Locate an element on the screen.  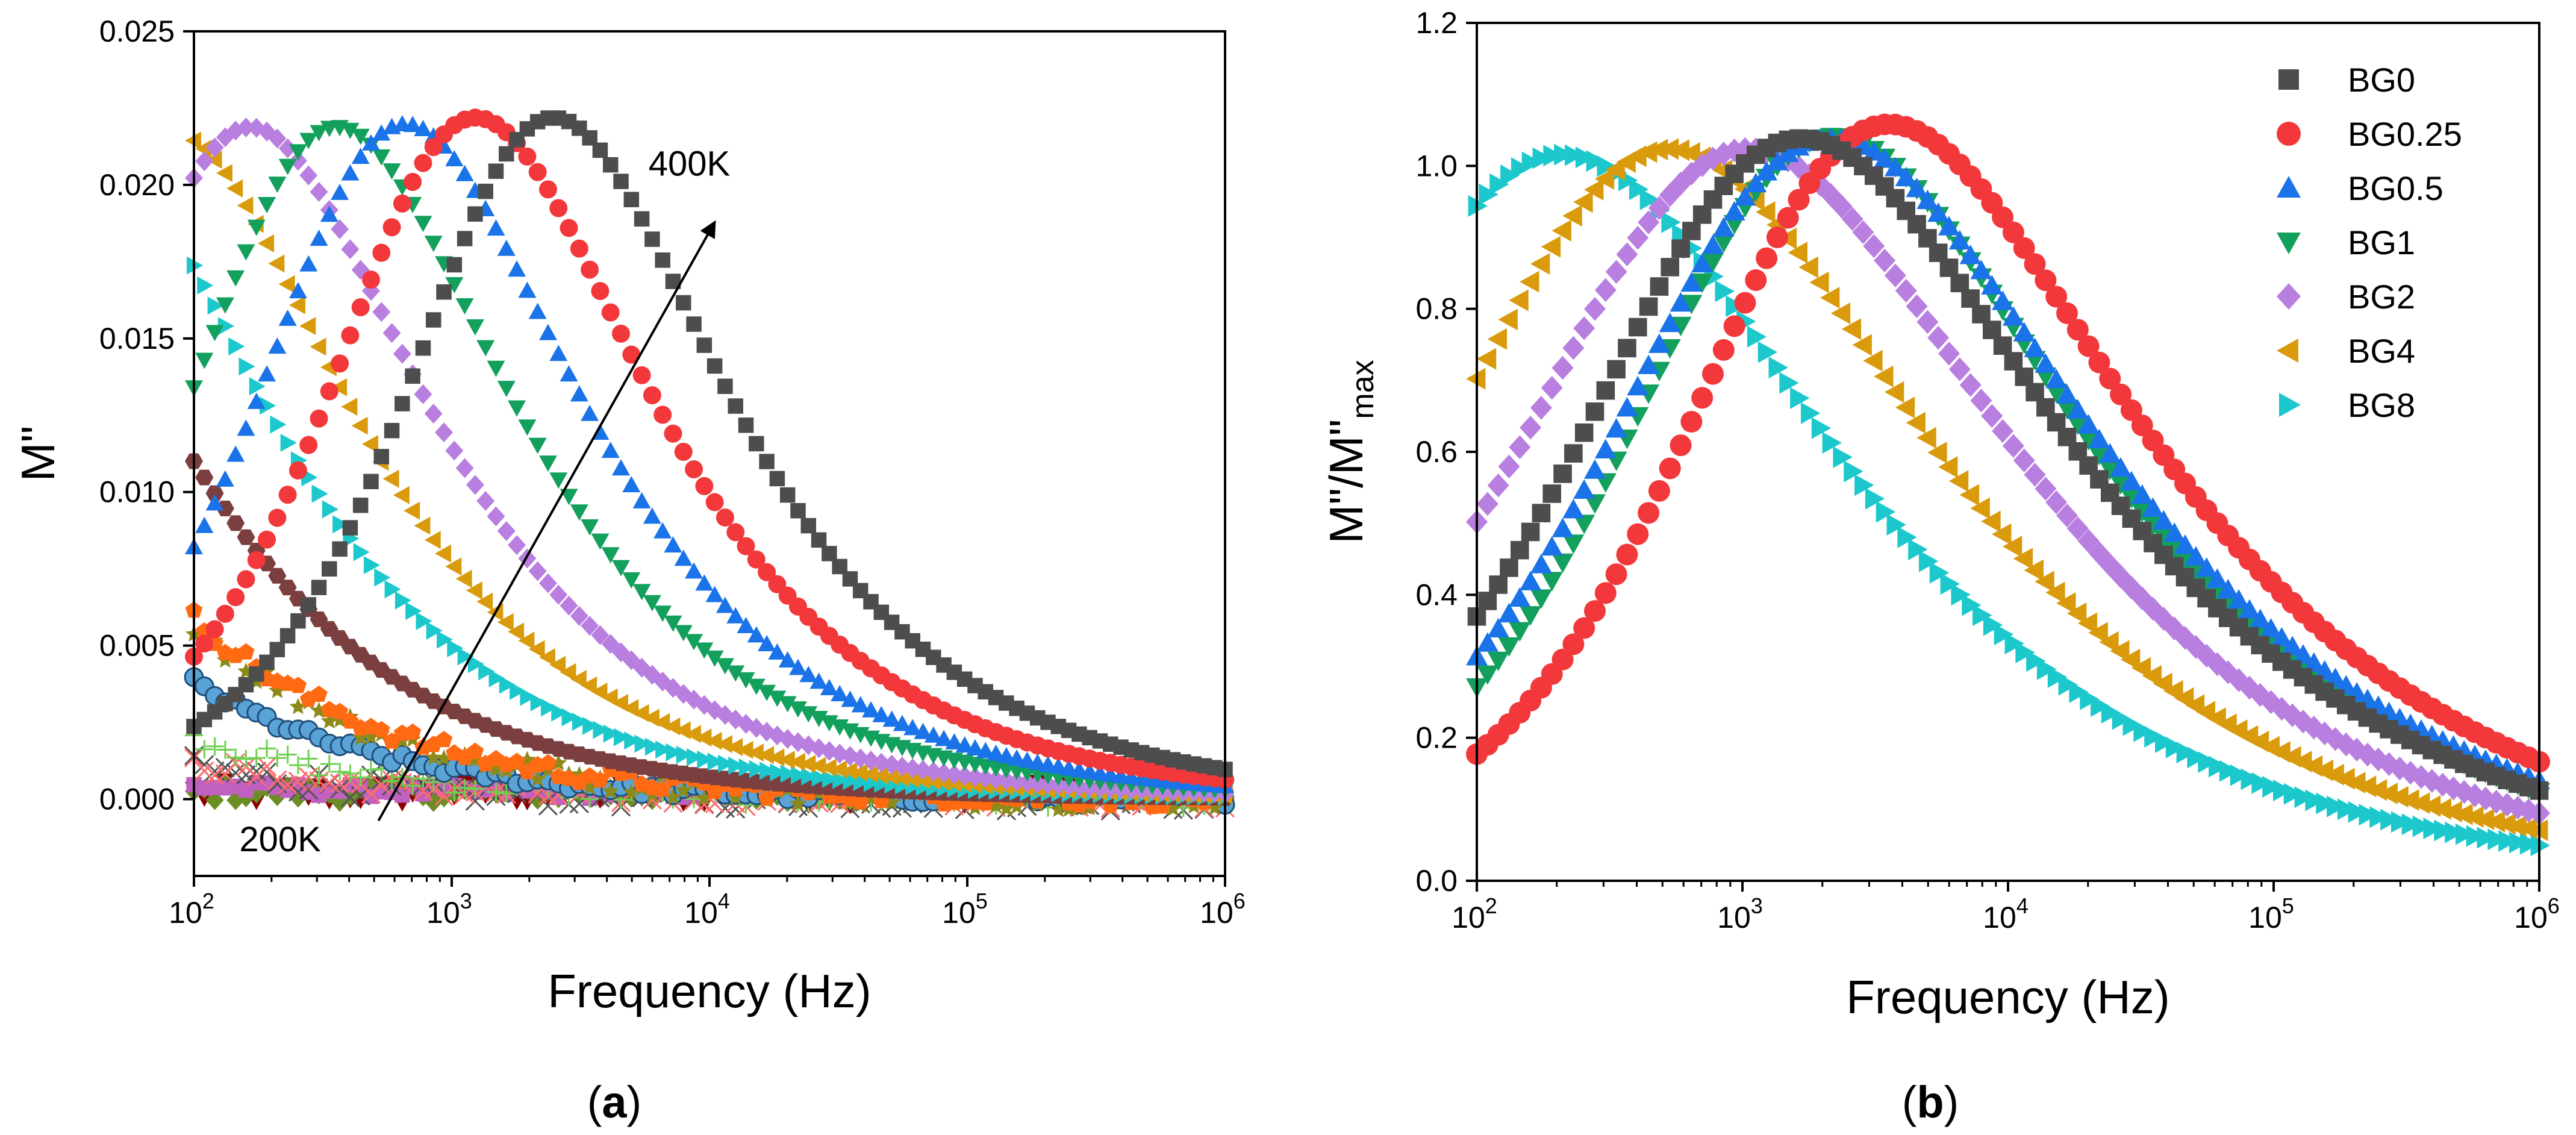
panel-a-y-tick-label: 0.020 is located at coordinates (137, 185).